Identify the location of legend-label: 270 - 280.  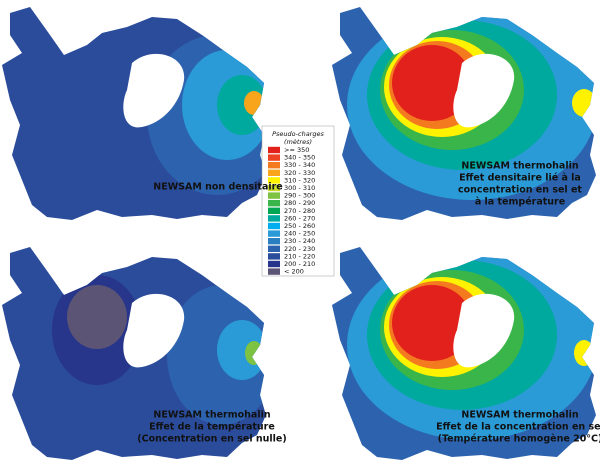
(299, 211).